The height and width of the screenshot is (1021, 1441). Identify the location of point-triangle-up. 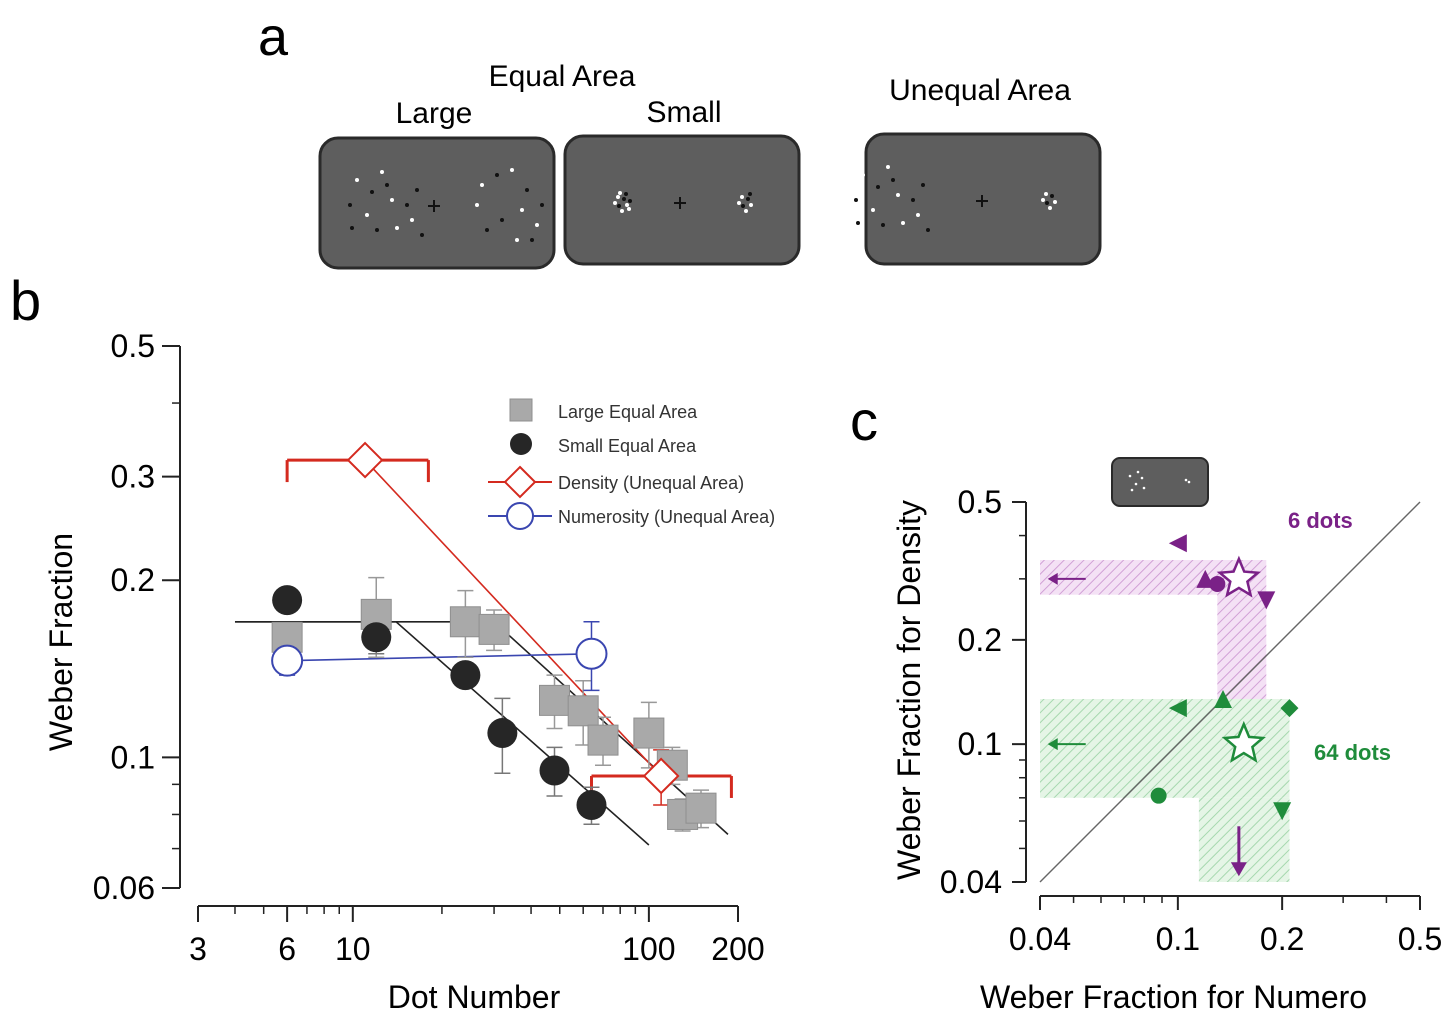
(1223, 698).